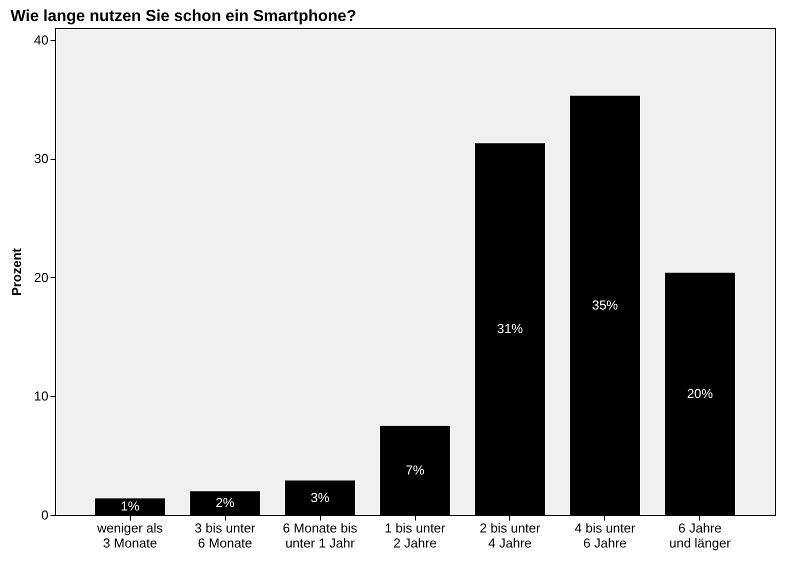 The height and width of the screenshot is (569, 792). What do you see at coordinates (511, 535) in the screenshot?
I see `x-tick-label: 2 bis unter 4 Jahre` at bounding box center [511, 535].